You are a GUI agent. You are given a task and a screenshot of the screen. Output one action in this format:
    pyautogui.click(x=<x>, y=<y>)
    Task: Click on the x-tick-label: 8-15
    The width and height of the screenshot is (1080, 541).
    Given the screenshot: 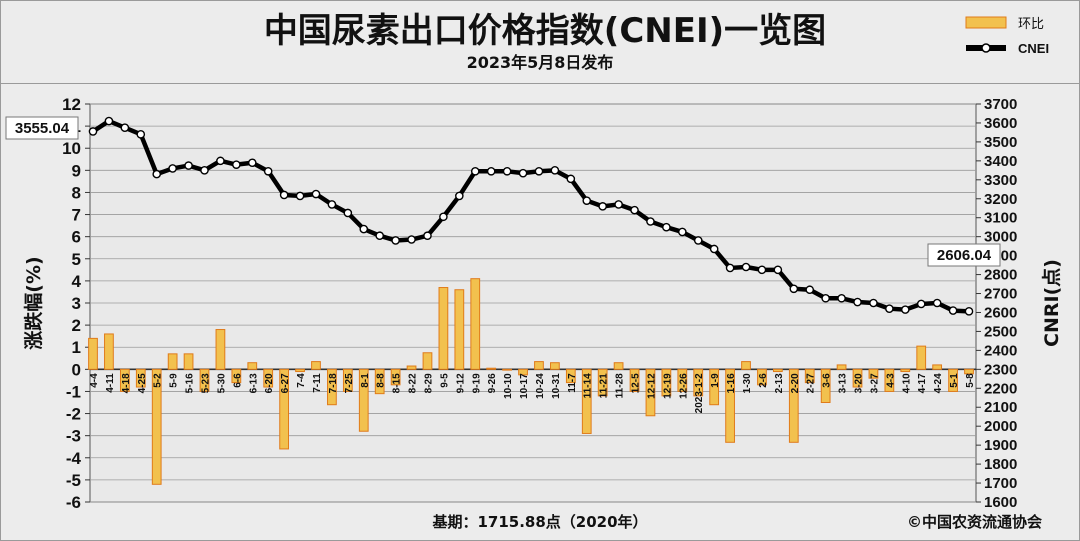 What is the action you would take?
    pyautogui.click(x=397, y=383)
    